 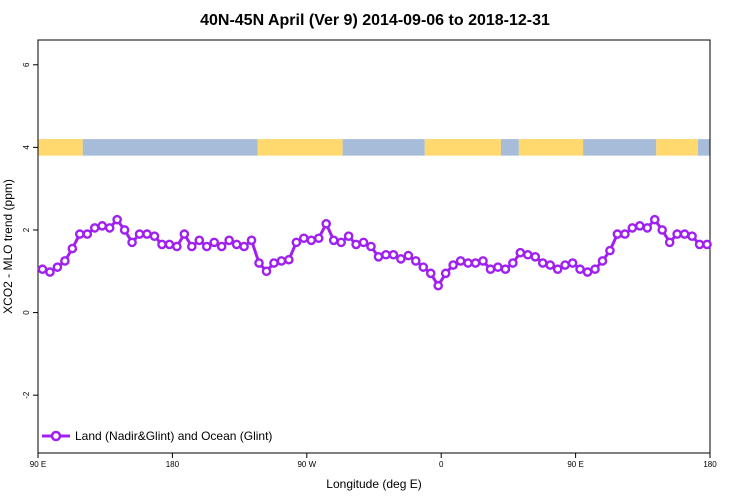 I want to click on x-axis: 90 E 180 90 W 0 90 E 180, so click(x=373, y=461).